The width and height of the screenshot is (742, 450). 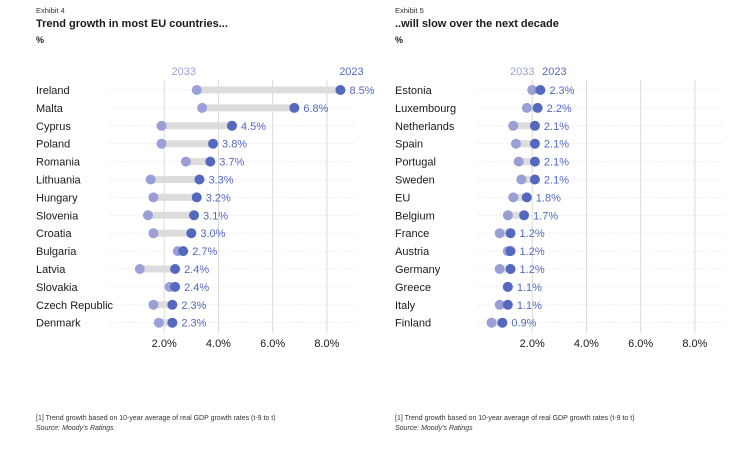 What do you see at coordinates (231, 163) in the screenshot?
I see `data-label-2023: 3.7%` at bounding box center [231, 163].